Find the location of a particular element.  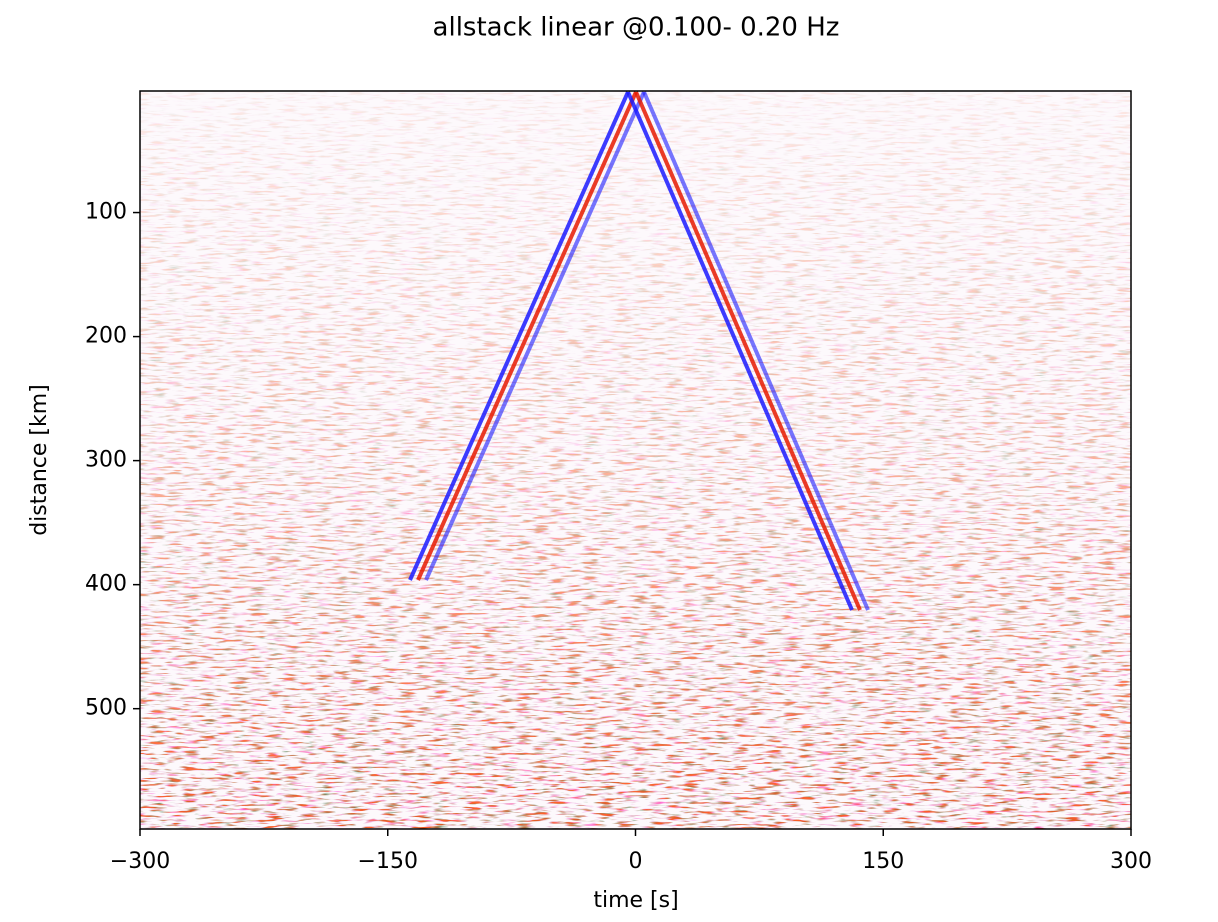

y-tick-label: 400 is located at coordinates (106, 584).